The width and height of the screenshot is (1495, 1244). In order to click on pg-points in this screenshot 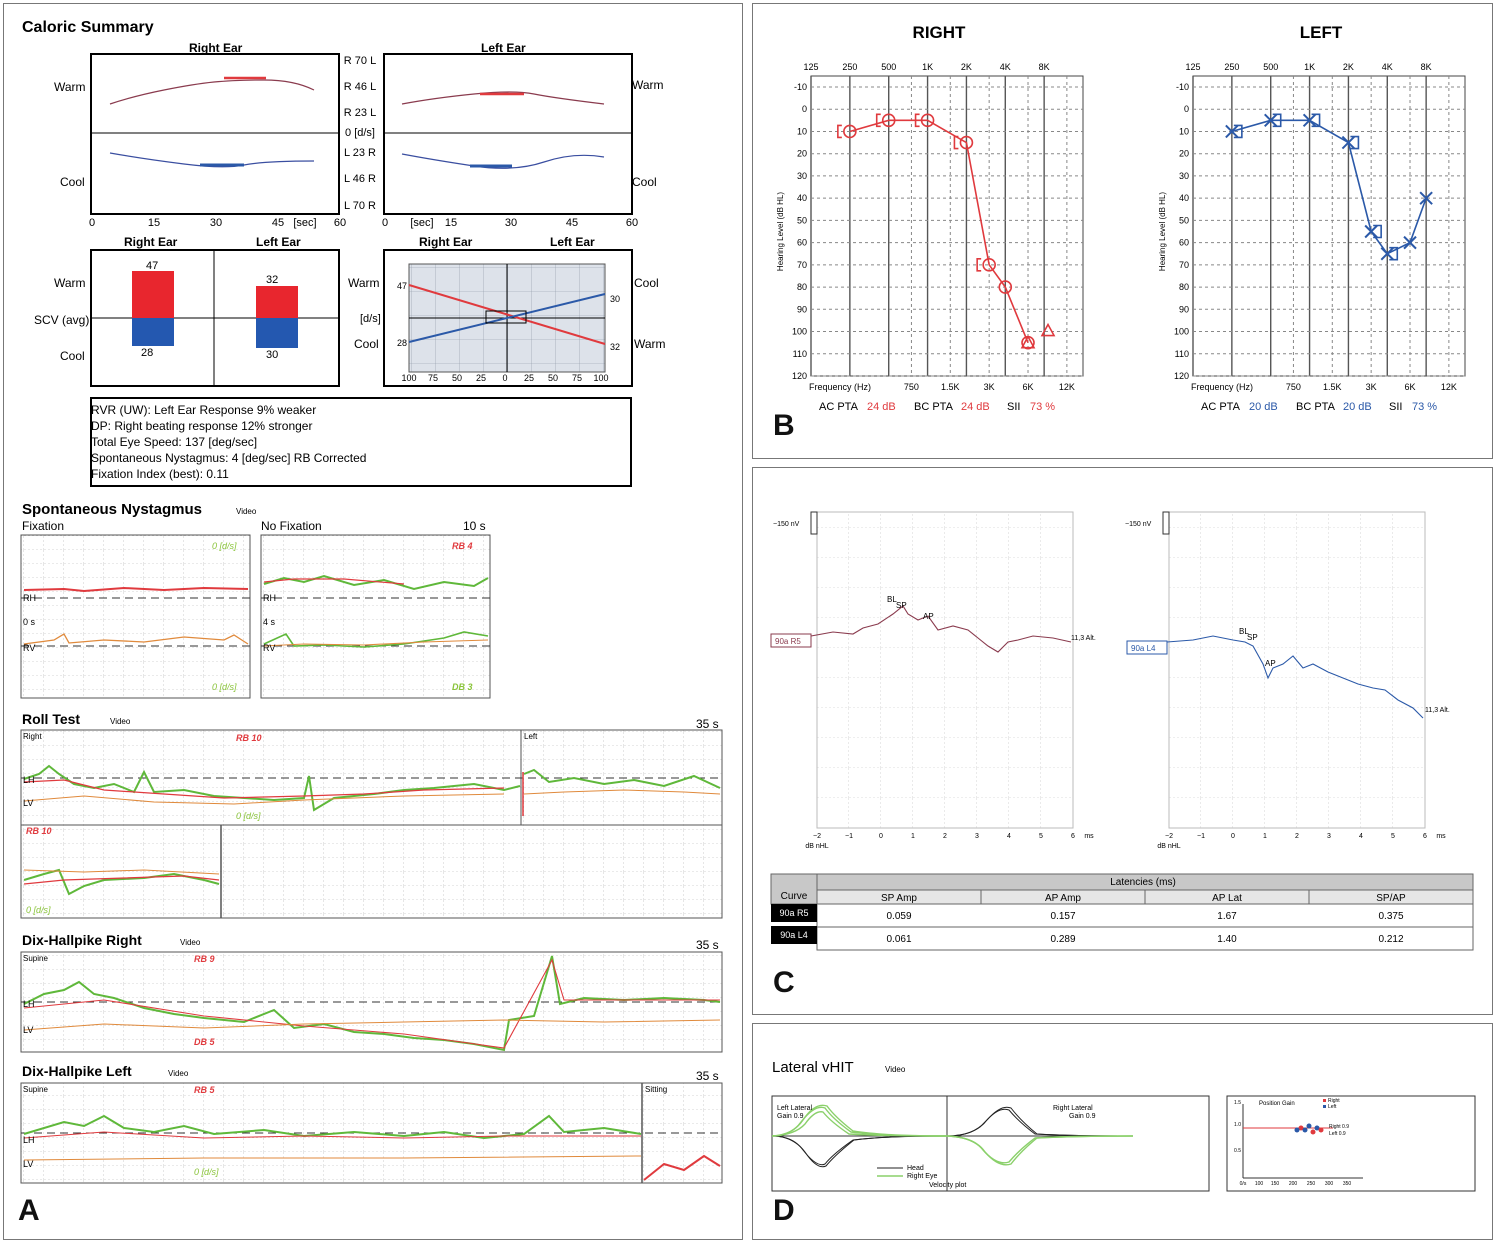, I will do `click(1309, 1129)`.